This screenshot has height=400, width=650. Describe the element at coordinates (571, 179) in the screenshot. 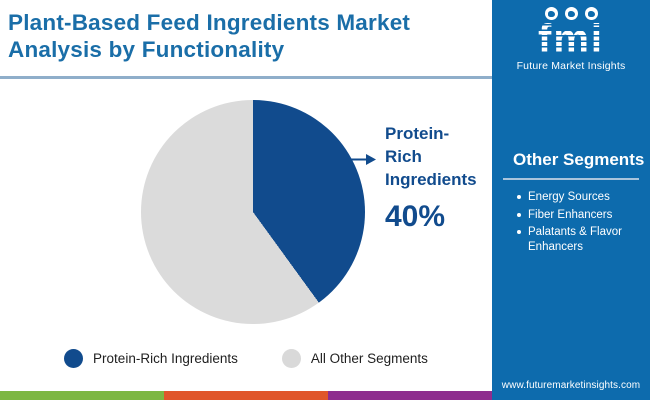

I see `heading-underline` at that location.